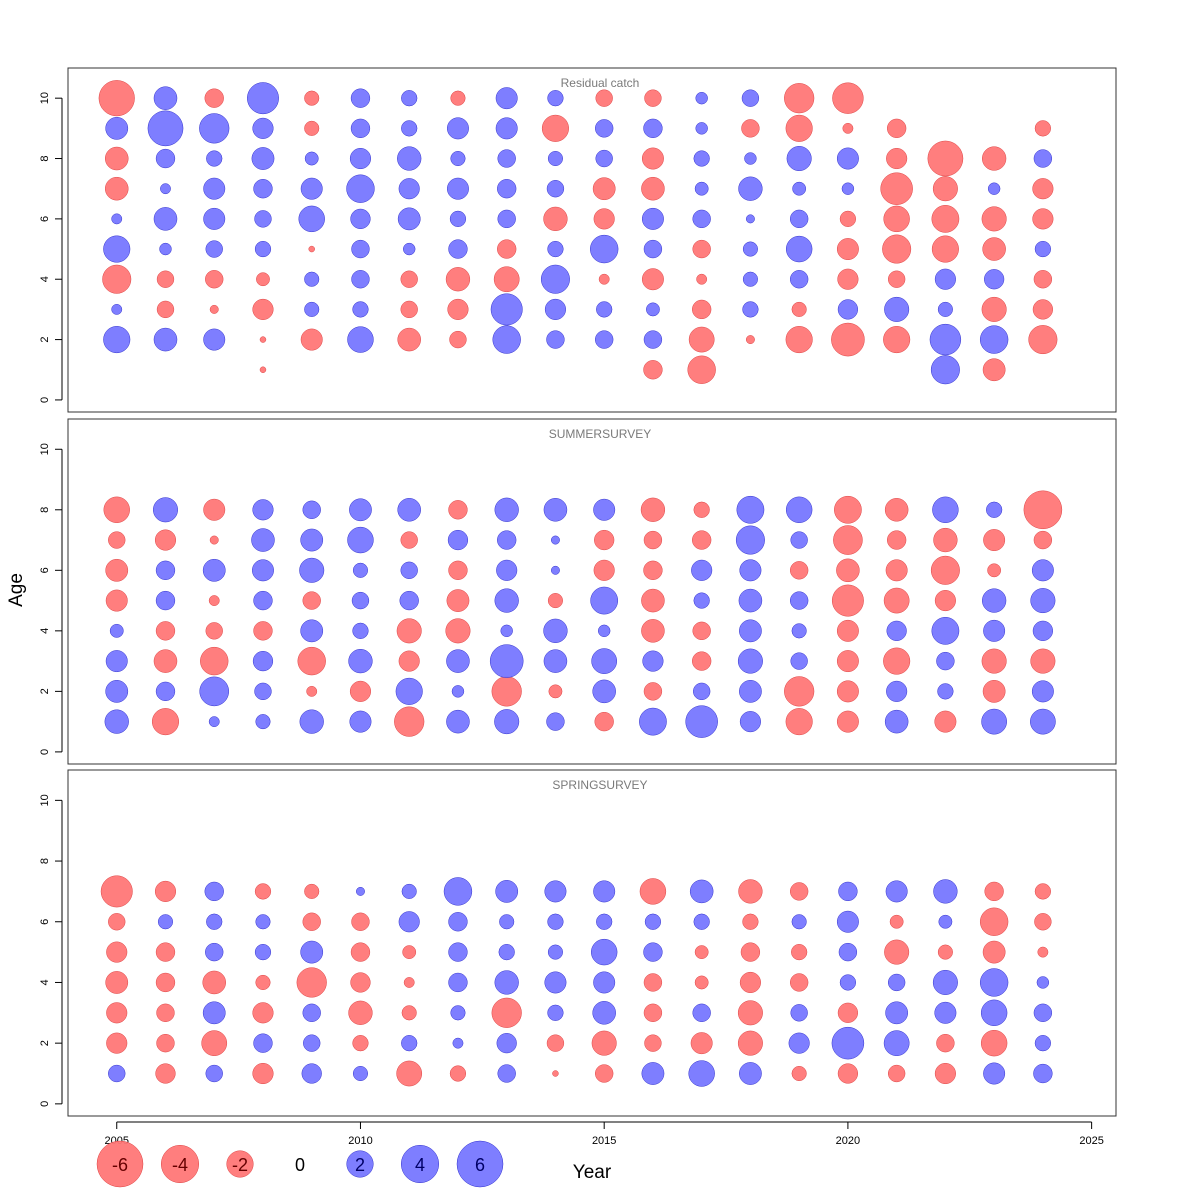 This screenshot has height=1200, width=1200. I want to click on y-tick-label: 10, so click(45, 98).